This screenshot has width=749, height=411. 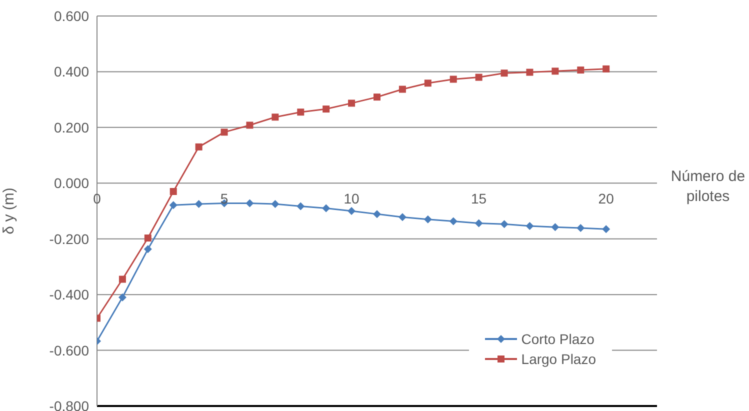 What do you see at coordinates (69, 404) in the screenshot?
I see `y-tick-label: -0.800` at bounding box center [69, 404].